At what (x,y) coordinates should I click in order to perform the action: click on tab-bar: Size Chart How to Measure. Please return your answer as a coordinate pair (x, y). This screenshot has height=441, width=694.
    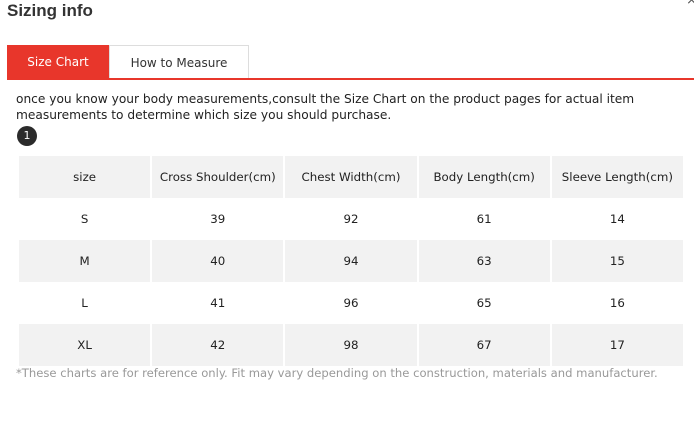
    Looking at the image, I should click on (128, 61).